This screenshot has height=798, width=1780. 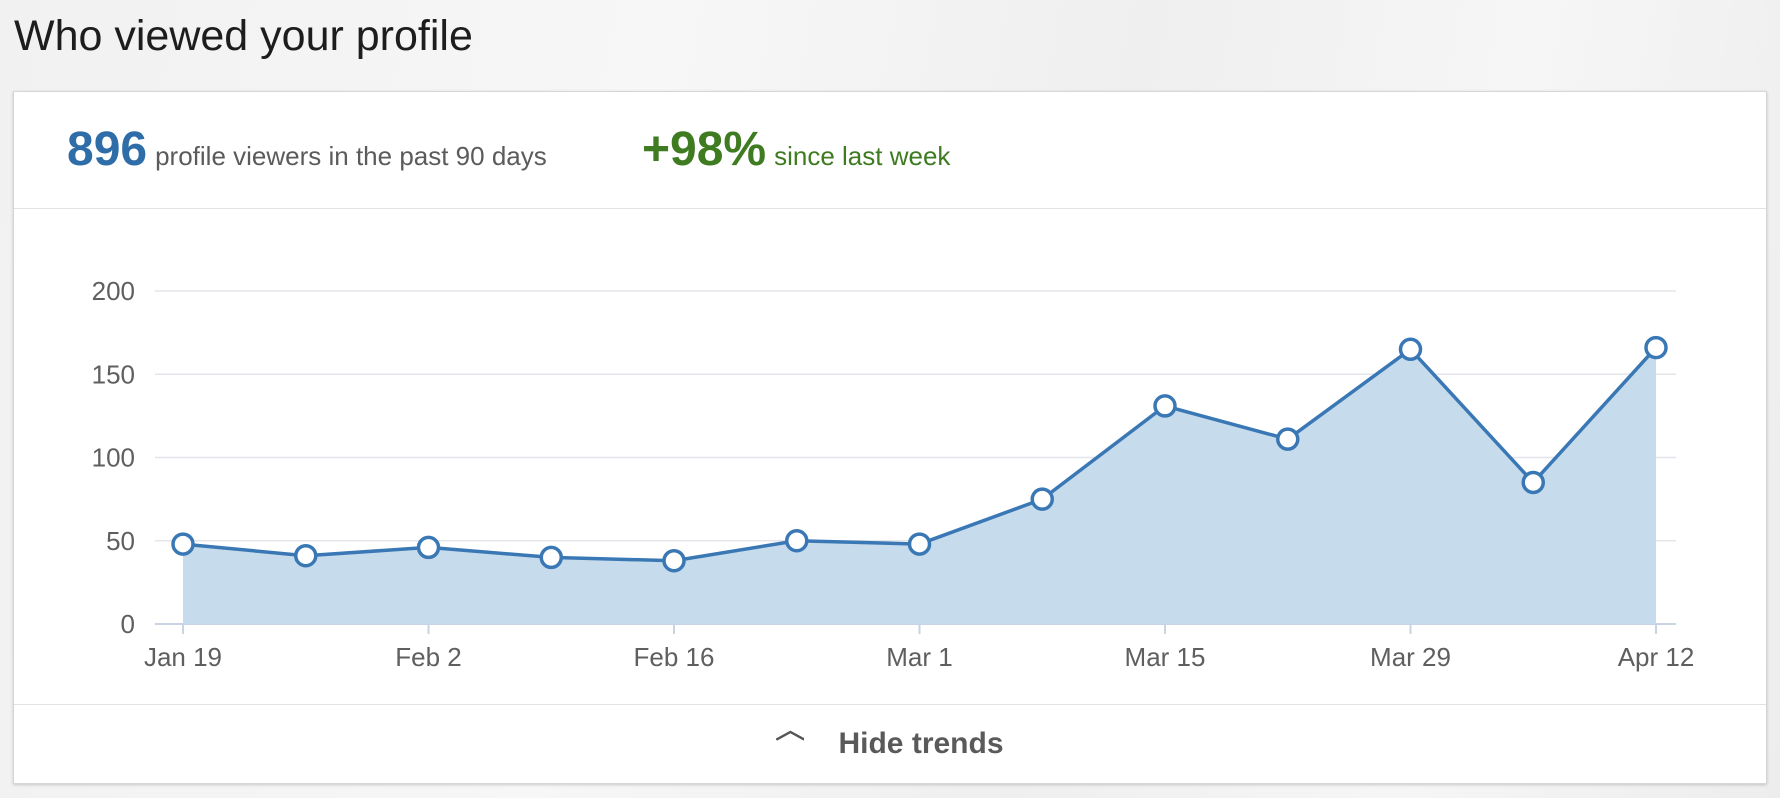 What do you see at coordinates (128, 624) in the screenshot?
I see `y-tick-label: 0` at bounding box center [128, 624].